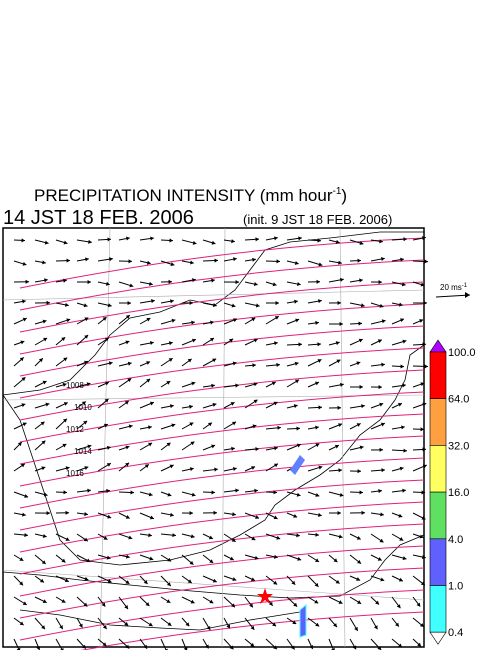 Image resolution: width=500 pixels, height=655 pixels. What do you see at coordinates (465, 286) in the screenshot?
I see `scale-exponent: -1` at bounding box center [465, 286].